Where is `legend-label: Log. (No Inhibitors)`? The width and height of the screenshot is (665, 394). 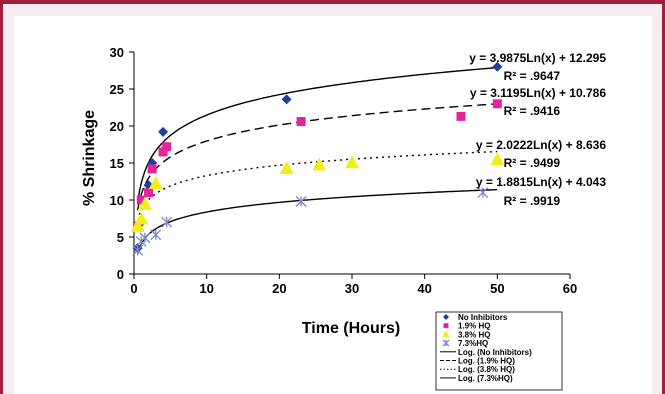 legend-label: Log. (No Inhibitors) is located at coordinates (495, 352).